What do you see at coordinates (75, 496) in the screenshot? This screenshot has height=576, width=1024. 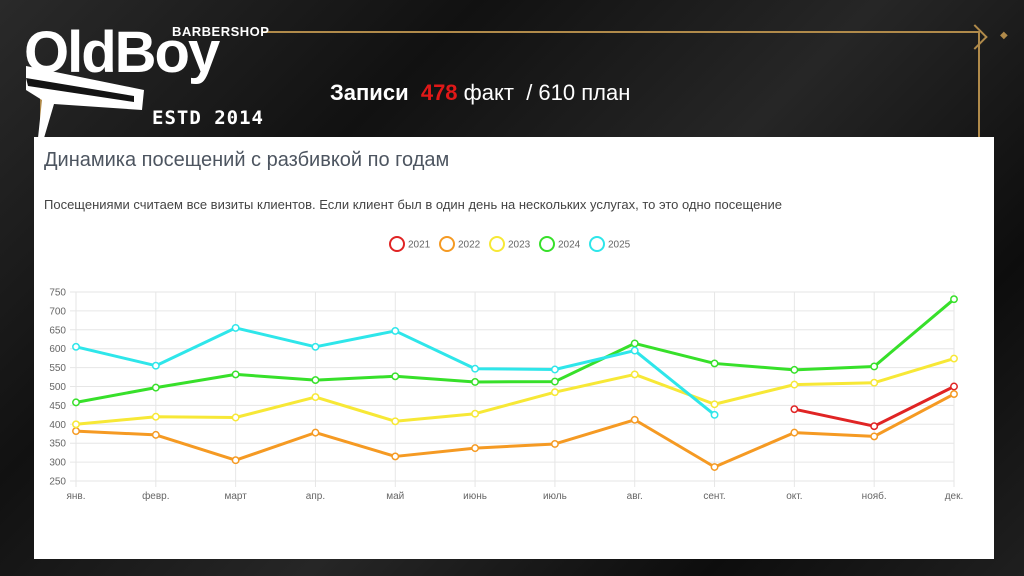 I see `x-tick-label: янв.` at bounding box center [75, 496].